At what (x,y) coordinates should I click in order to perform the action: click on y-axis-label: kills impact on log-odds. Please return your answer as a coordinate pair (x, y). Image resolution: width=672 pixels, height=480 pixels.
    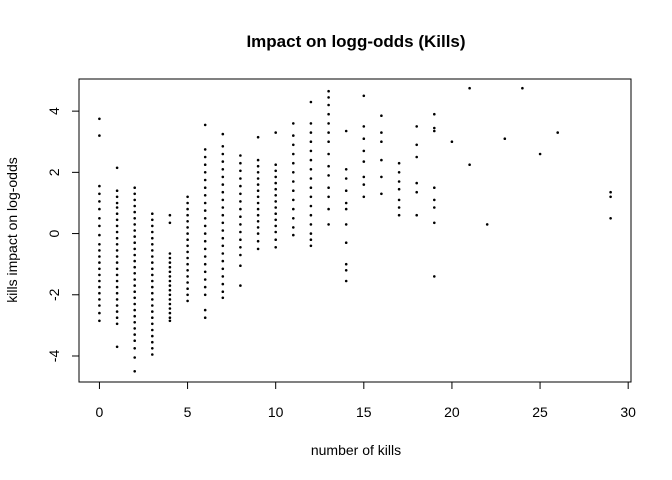
    Looking at the image, I should click on (12, 230).